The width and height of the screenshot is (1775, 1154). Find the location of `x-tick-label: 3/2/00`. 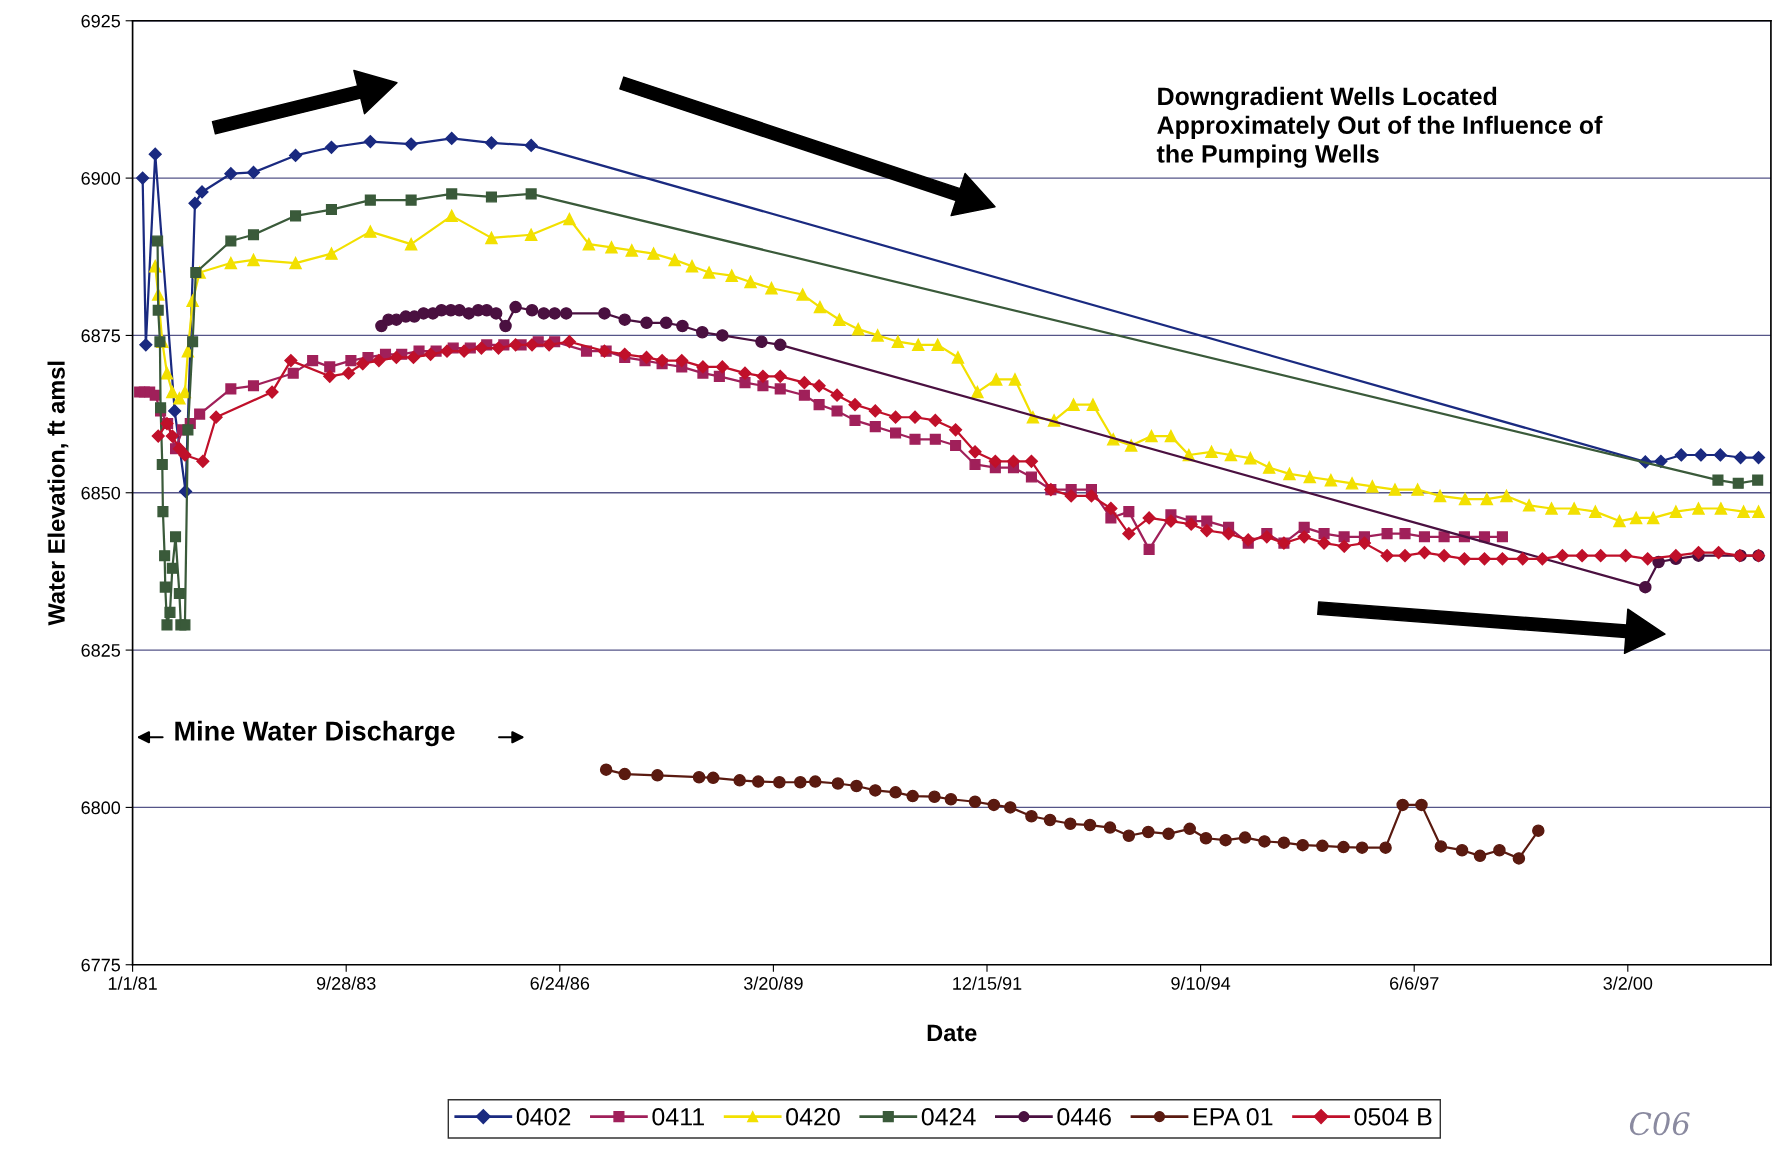

x-tick-label: 3/2/00 is located at coordinates (1628, 983).